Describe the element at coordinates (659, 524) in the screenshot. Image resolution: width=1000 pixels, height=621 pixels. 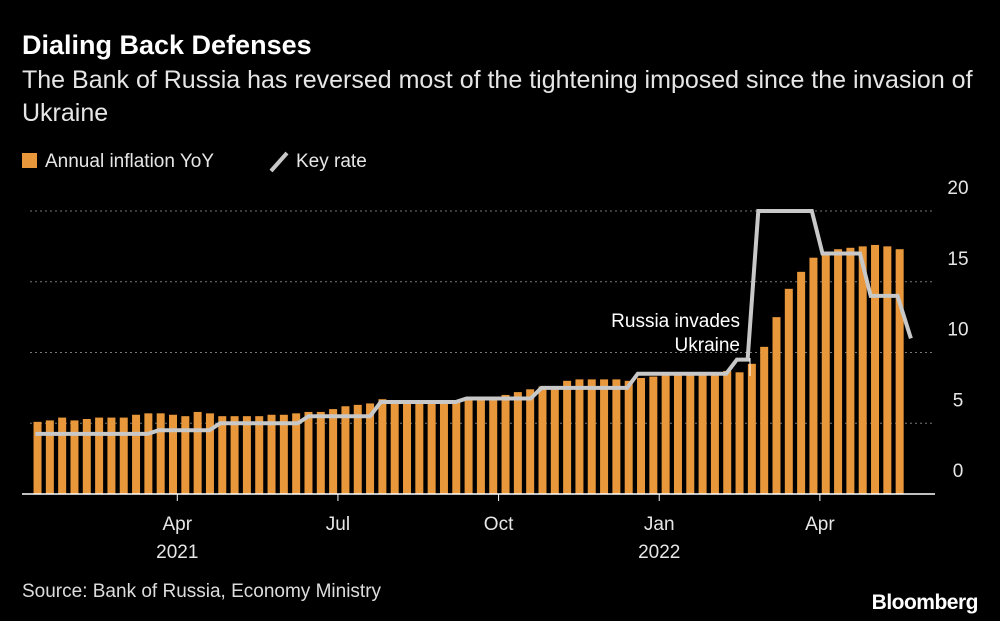
I see `x-tick-label: Jan` at that location.